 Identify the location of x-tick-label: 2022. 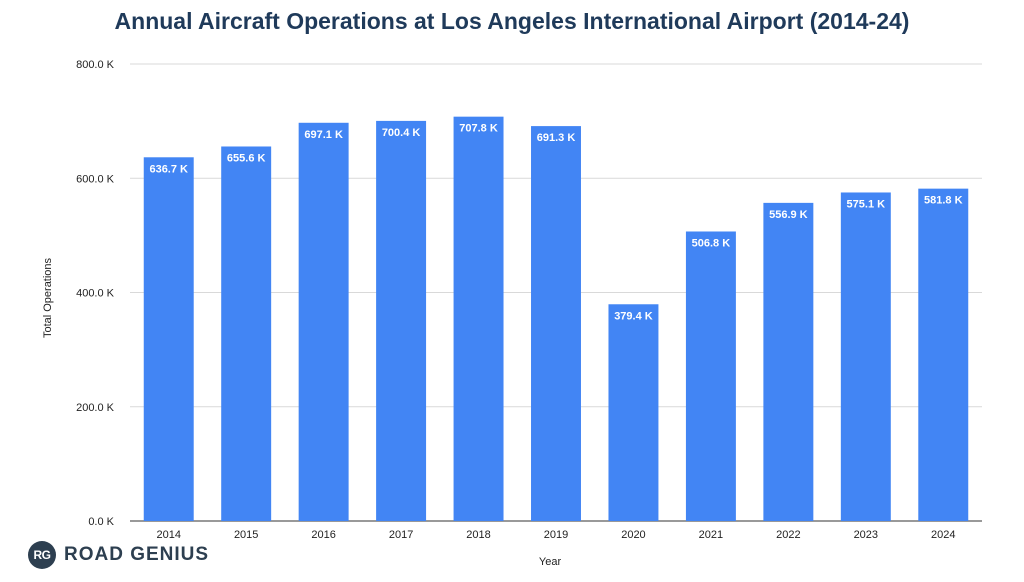
(788, 535).